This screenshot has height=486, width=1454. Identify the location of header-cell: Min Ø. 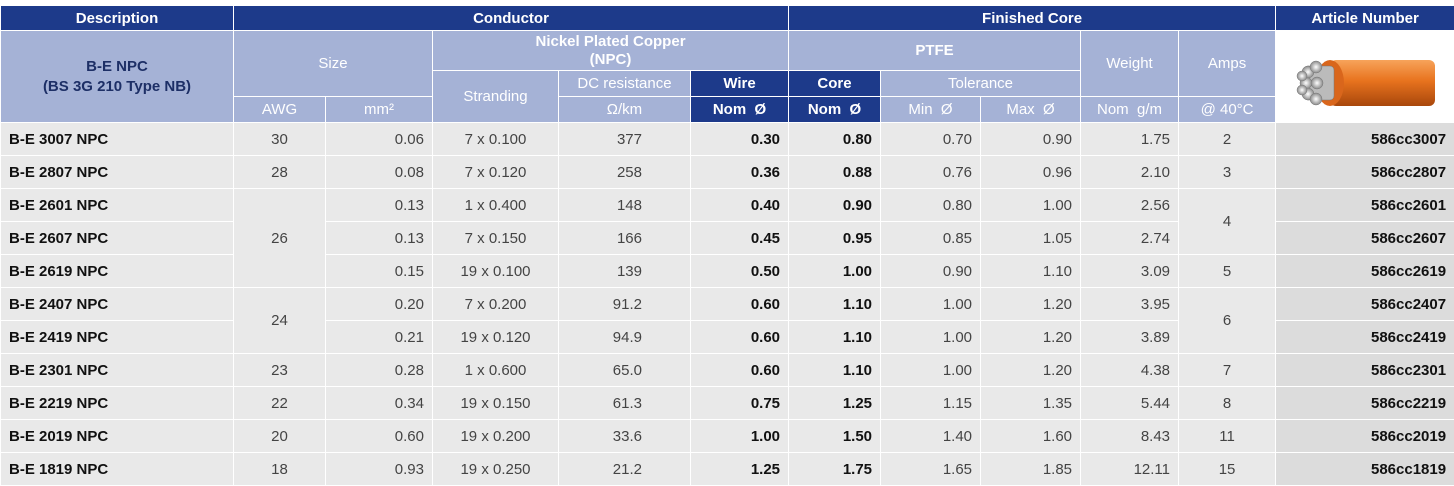
(931, 109).